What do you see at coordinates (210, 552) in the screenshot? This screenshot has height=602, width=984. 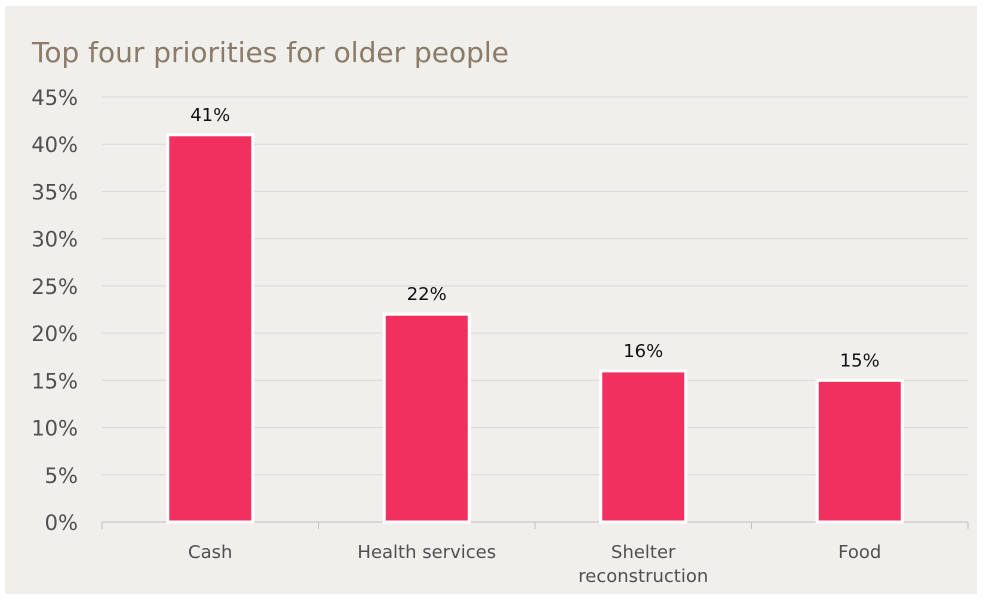 I see `category-label: Cash` at bounding box center [210, 552].